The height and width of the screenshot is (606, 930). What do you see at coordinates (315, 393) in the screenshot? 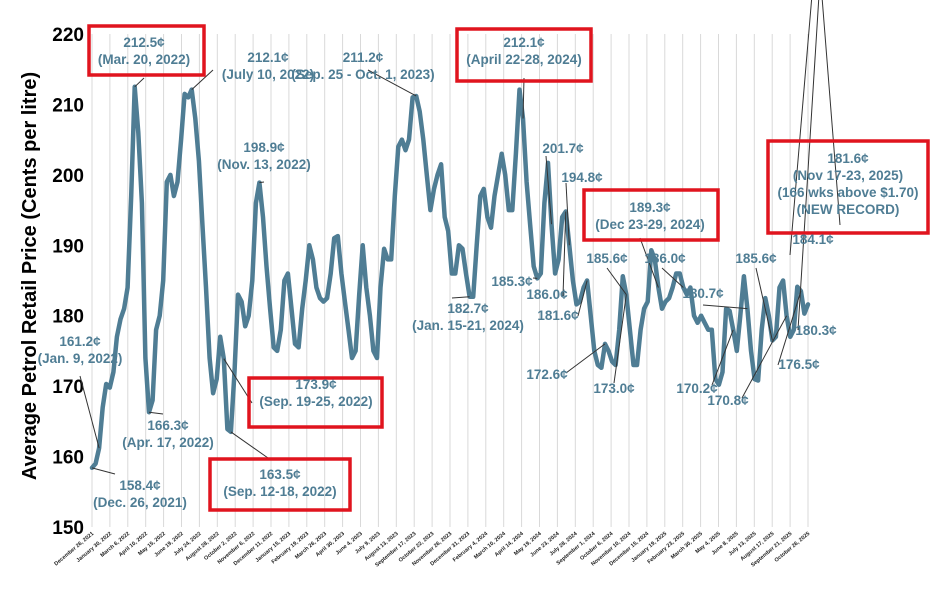
I see `annotation: 173.9¢ (Sep. 19-25, 2022)` at bounding box center [315, 393].